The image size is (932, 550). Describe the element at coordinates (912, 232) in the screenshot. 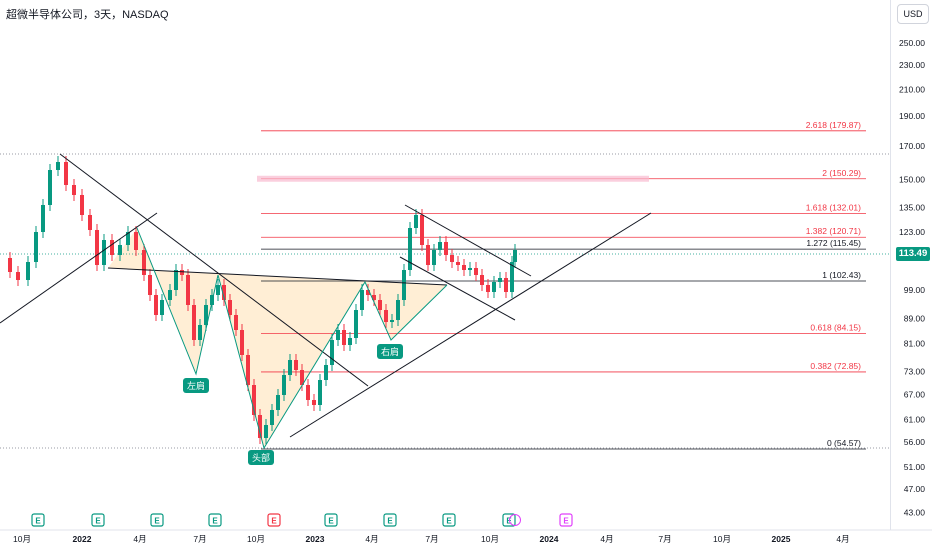

I see `y-axis-tick: 123.00` at that location.